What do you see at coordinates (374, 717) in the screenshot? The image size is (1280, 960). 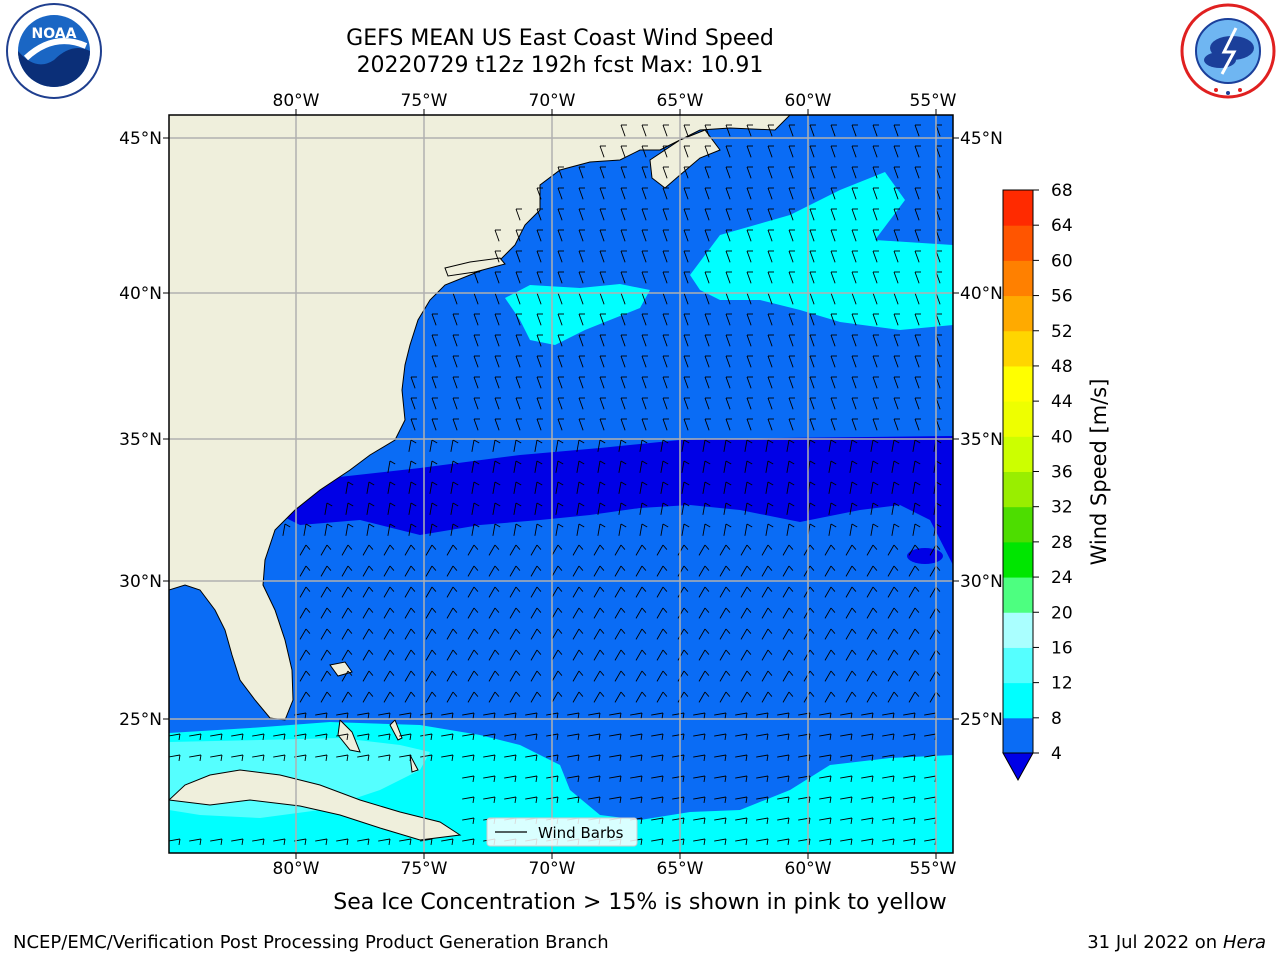 I see `bahamas-islands` at bounding box center [374, 717].